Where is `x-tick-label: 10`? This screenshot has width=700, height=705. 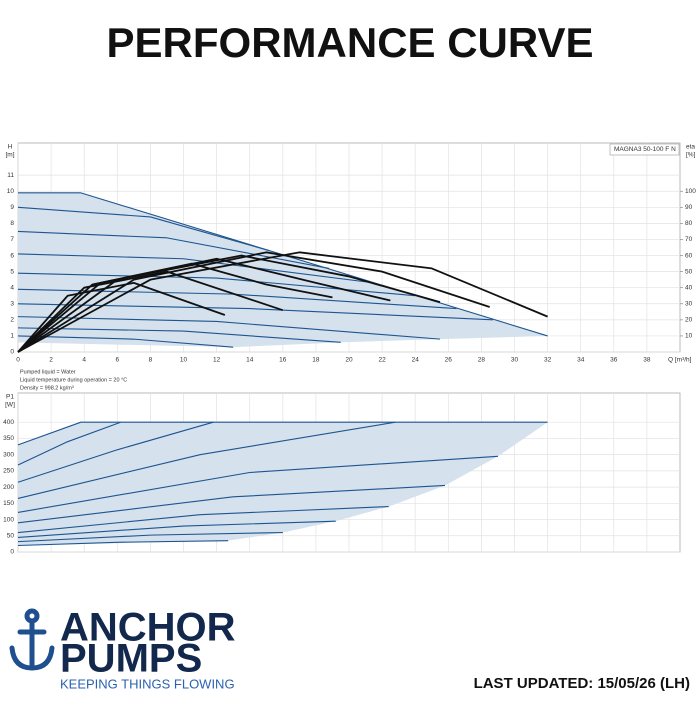 x-tick-label: 10 is located at coordinates (184, 360).